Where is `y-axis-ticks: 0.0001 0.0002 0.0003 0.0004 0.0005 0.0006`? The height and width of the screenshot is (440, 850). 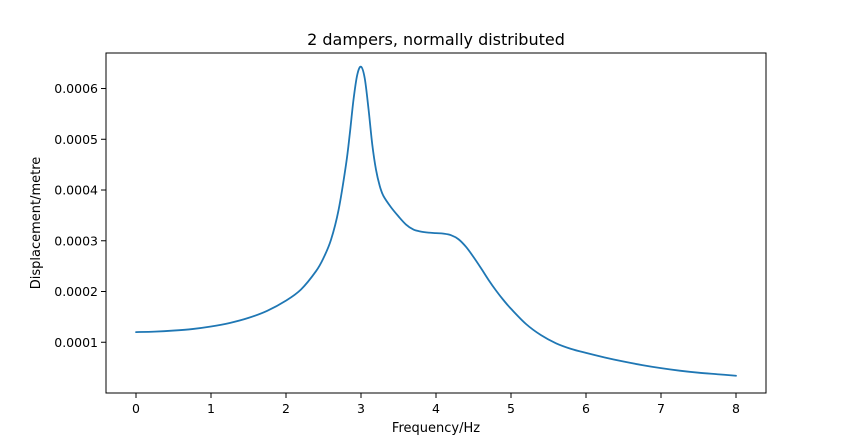 y-axis-ticks: 0.0001 0.0002 0.0003 0.0004 0.0005 0.0006 is located at coordinates (80, 215).